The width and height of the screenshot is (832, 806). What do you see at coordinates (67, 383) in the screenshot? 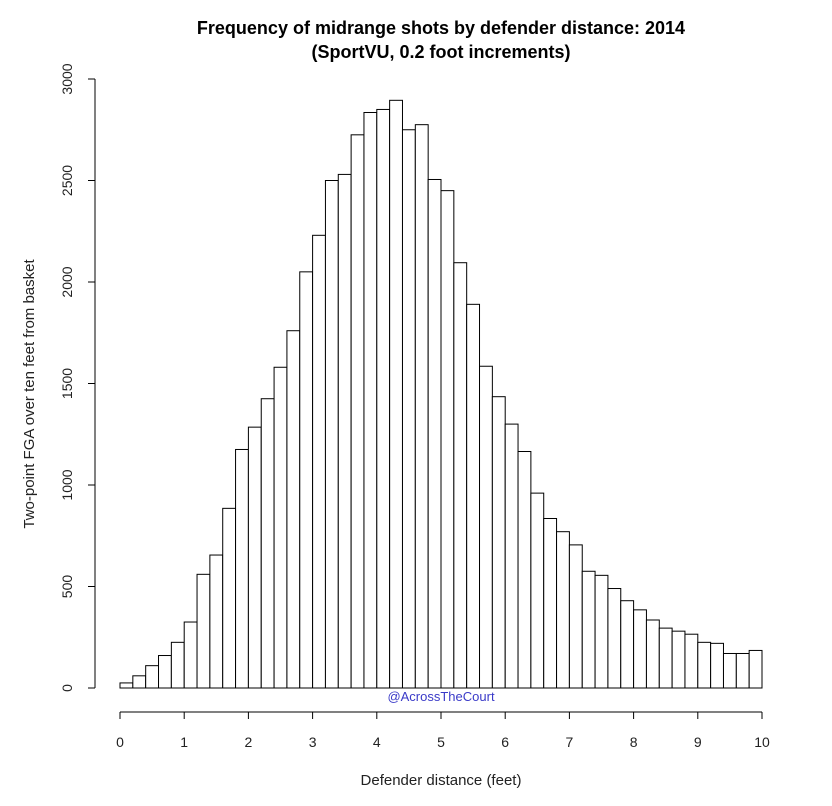
I see `y-tick-label: 1500` at bounding box center [67, 383].